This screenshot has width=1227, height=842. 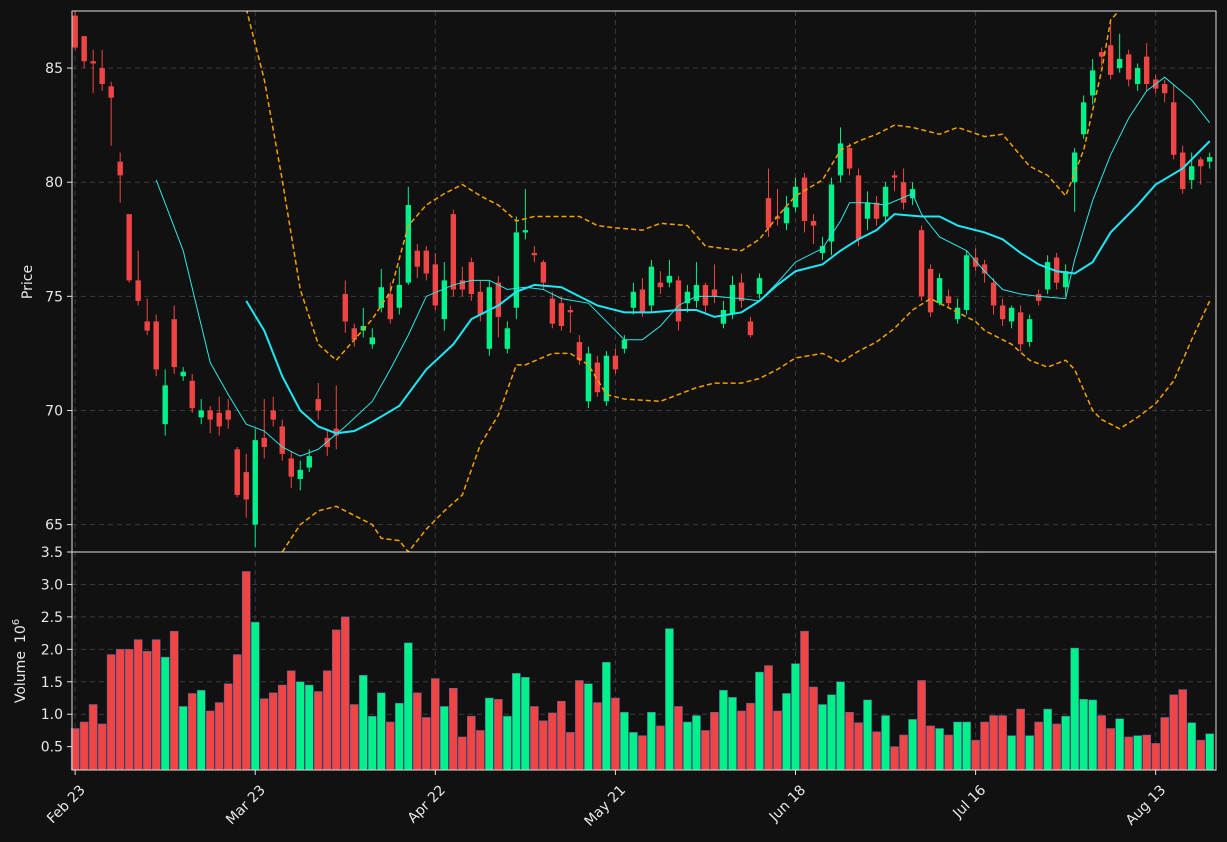 What do you see at coordinates (54, 183) in the screenshot?
I see `y-tick-label: 80` at bounding box center [54, 183].